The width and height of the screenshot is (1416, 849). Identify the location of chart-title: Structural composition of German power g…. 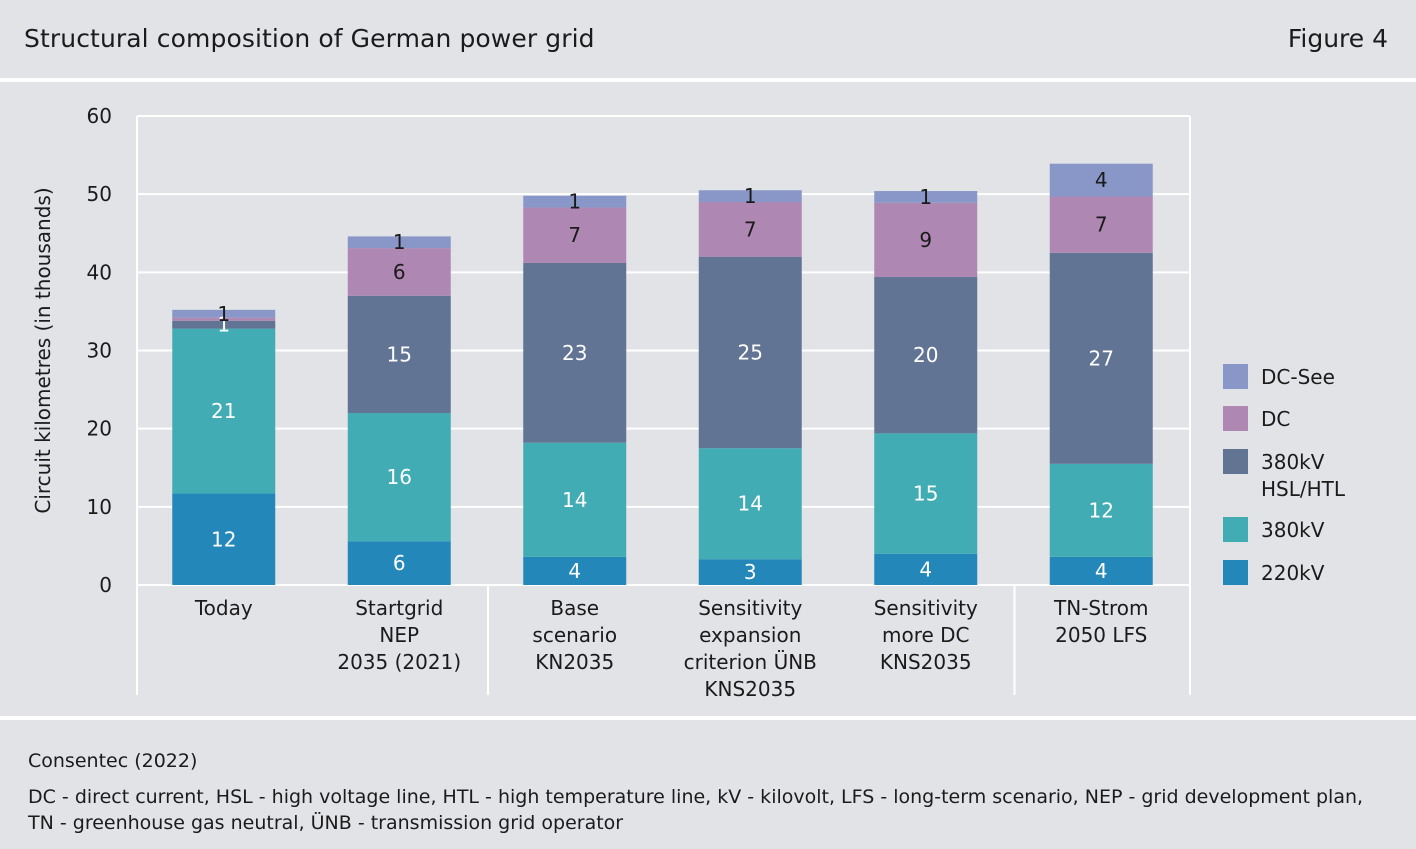
(309, 38).